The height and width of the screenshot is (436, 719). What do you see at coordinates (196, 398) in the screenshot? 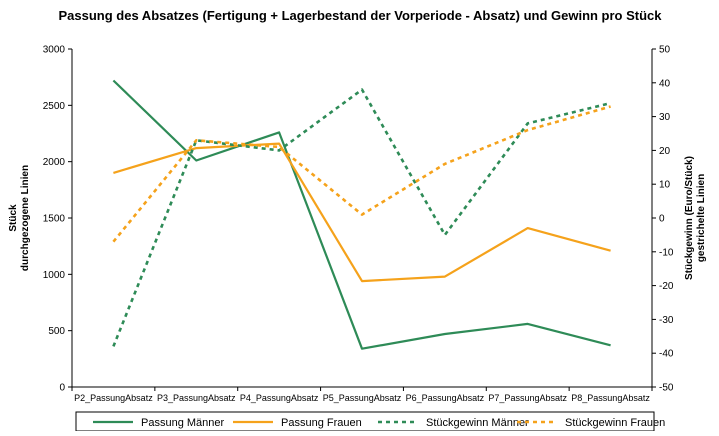
I see `x-tick-label: P3_PassungAbsatz` at bounding box center [196, 398].